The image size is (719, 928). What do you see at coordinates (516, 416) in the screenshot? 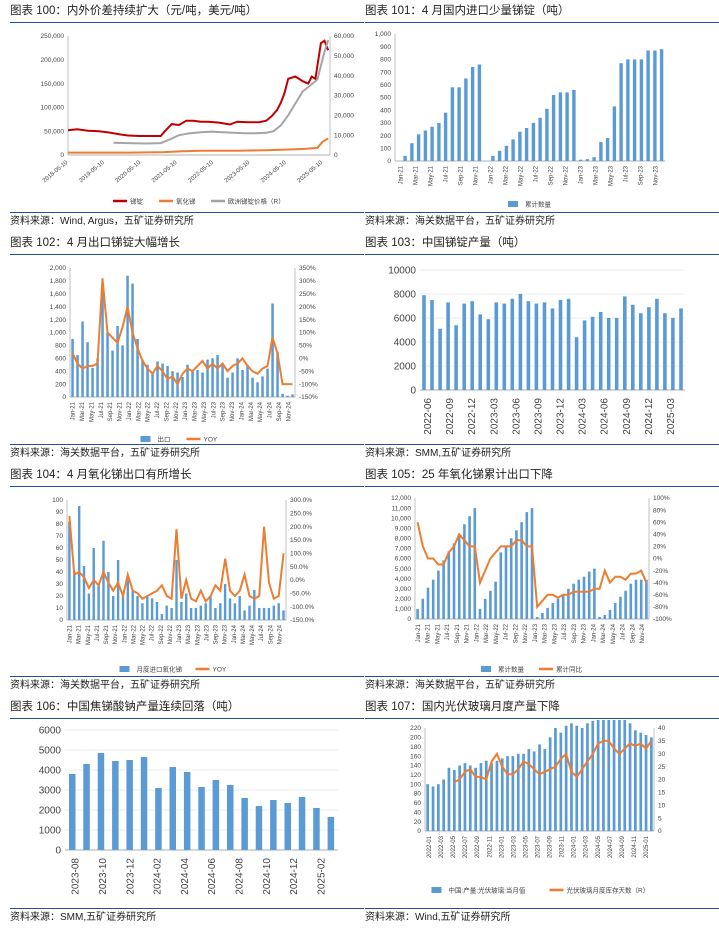
I see `x-tick-label: 2023-06` at bounding box center [516, 416].